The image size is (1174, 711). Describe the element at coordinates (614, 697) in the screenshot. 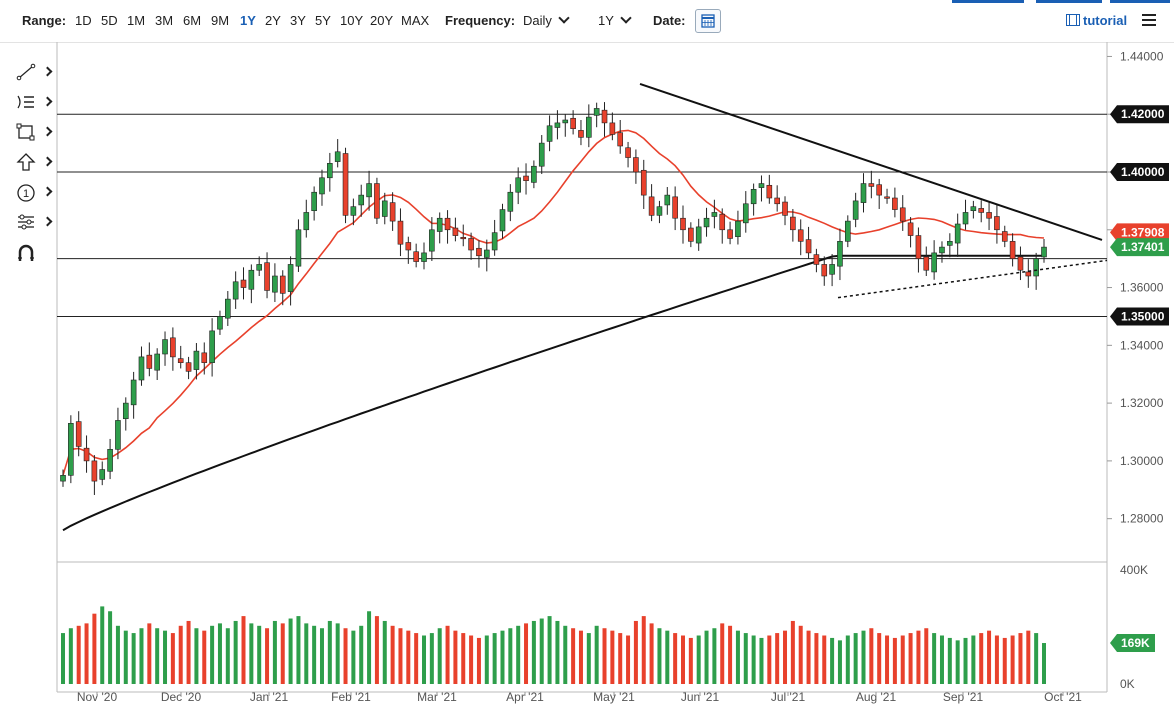

I see `time-tick-label: May '21` at that location.